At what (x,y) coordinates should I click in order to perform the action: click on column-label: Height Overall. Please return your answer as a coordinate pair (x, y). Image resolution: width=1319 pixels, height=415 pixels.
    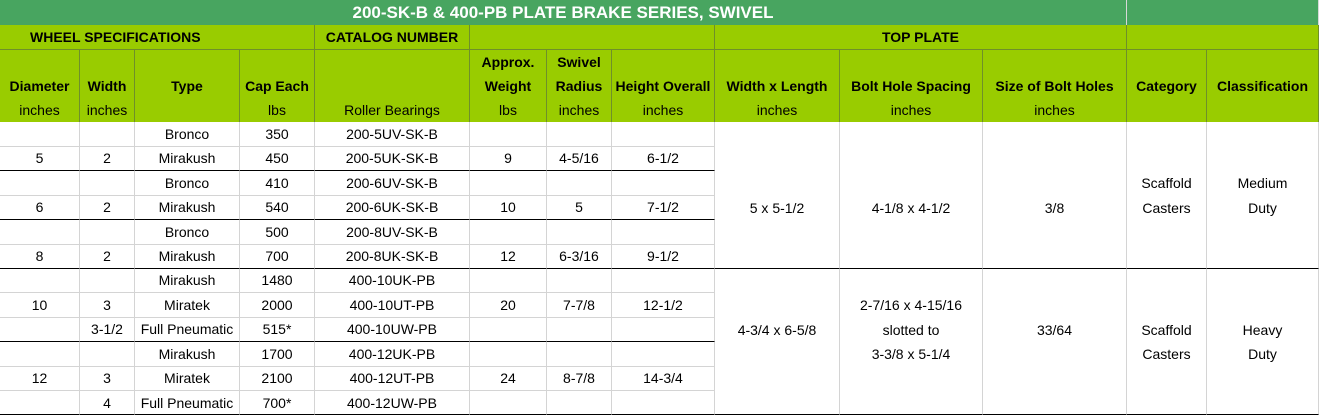
    Looking at the image, I should click on (663, 86).